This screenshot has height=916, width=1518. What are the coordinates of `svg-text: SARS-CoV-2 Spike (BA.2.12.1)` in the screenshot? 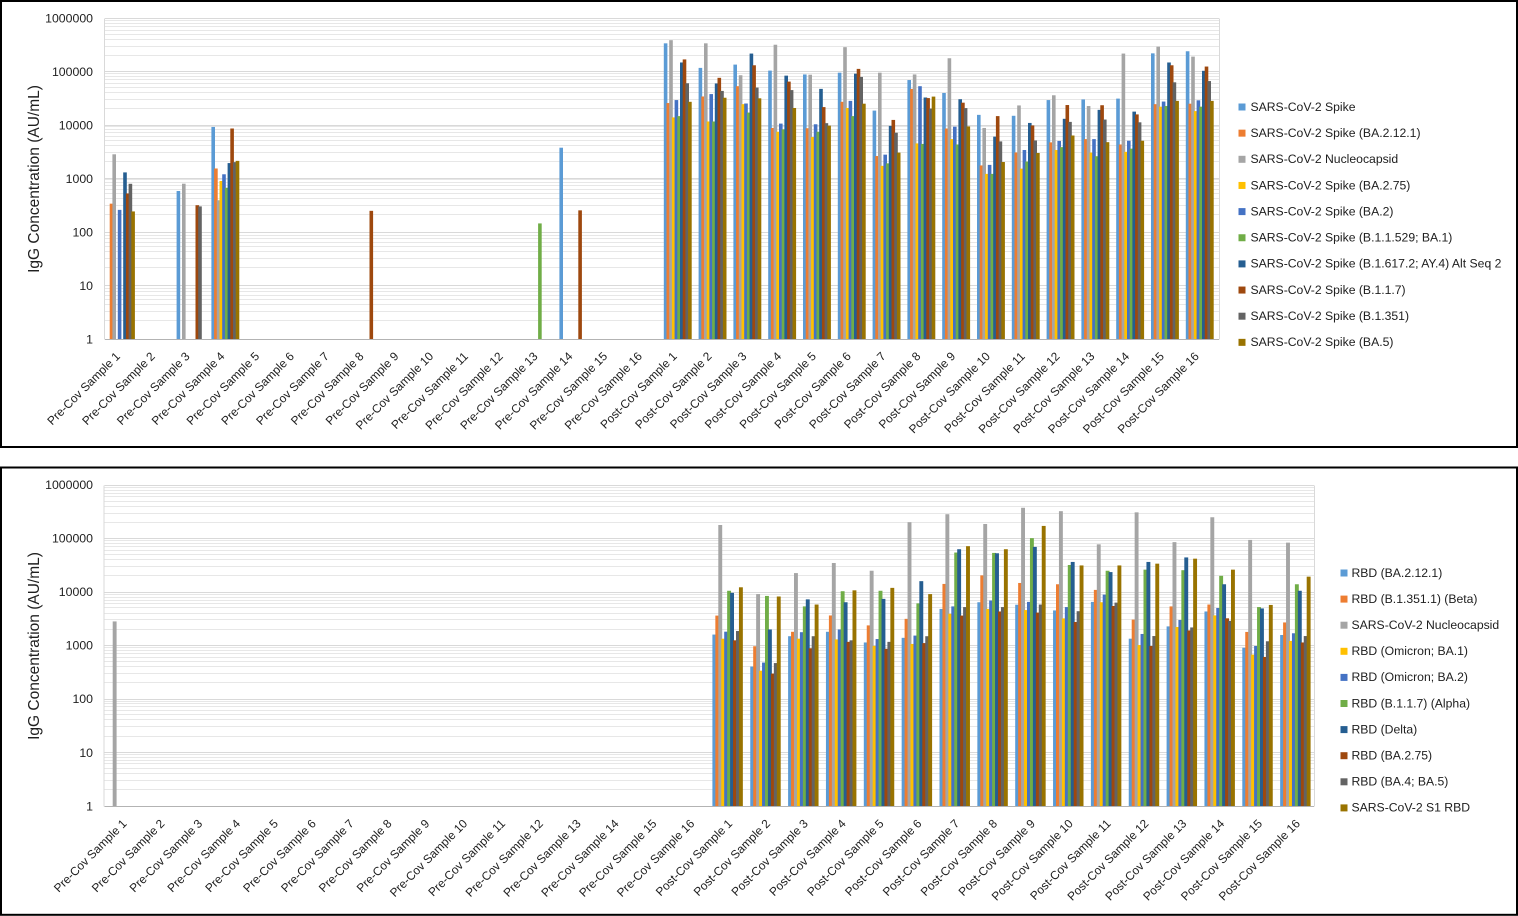 It's located at (1336, 133).